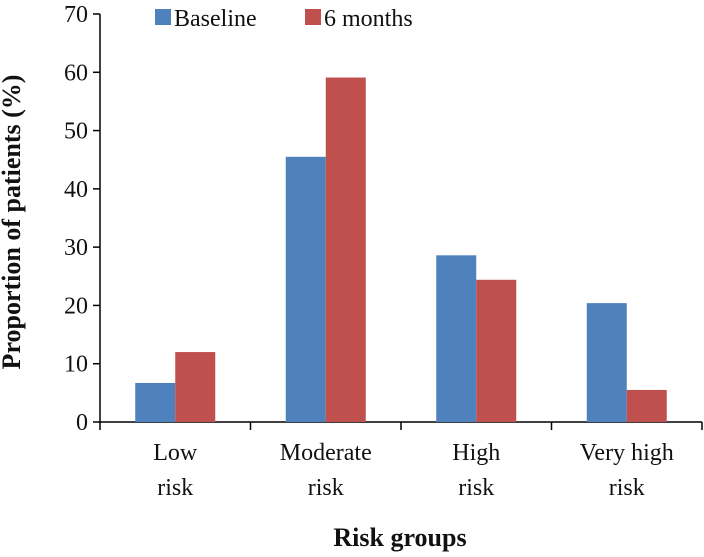 This screenshot has height=557, width=704. I want to click on x-axis-title: Risk groups, so click(399, 537).